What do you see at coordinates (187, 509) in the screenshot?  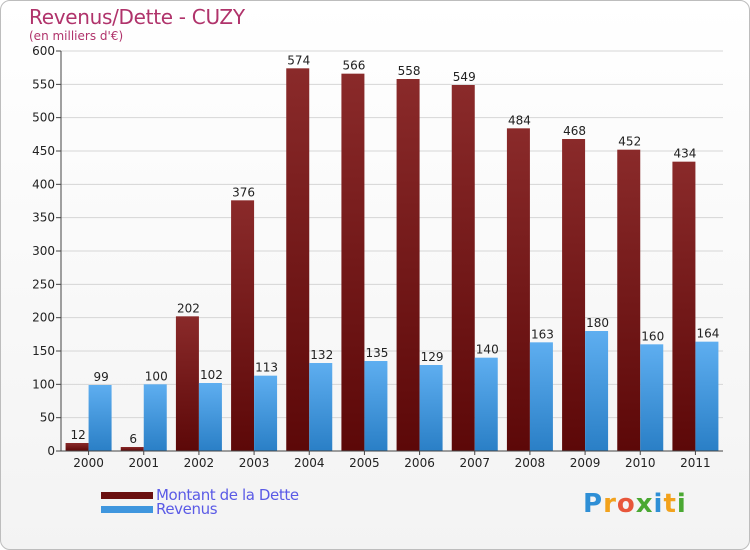 I see `legend-label-revenue: Revenus` at bounding box center [187, 509].